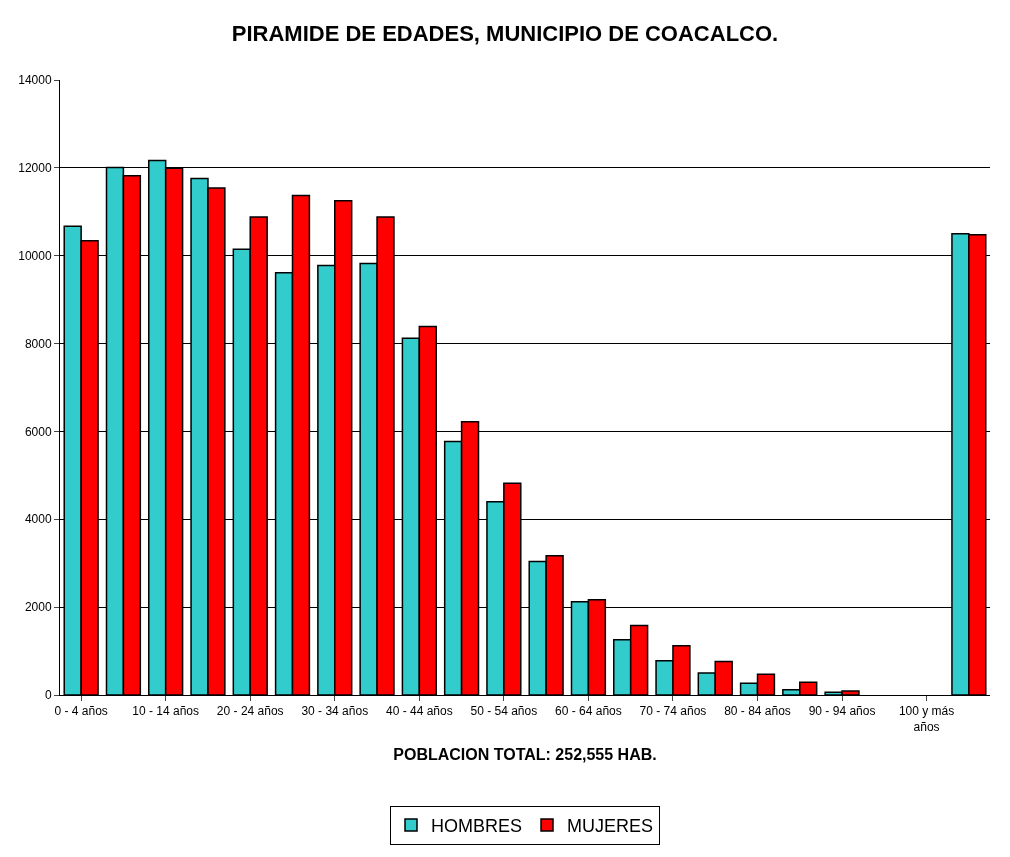  I want to click on x-axis-title: POBLACION TOTAL: 252,555 HAB., so click(525, 754).